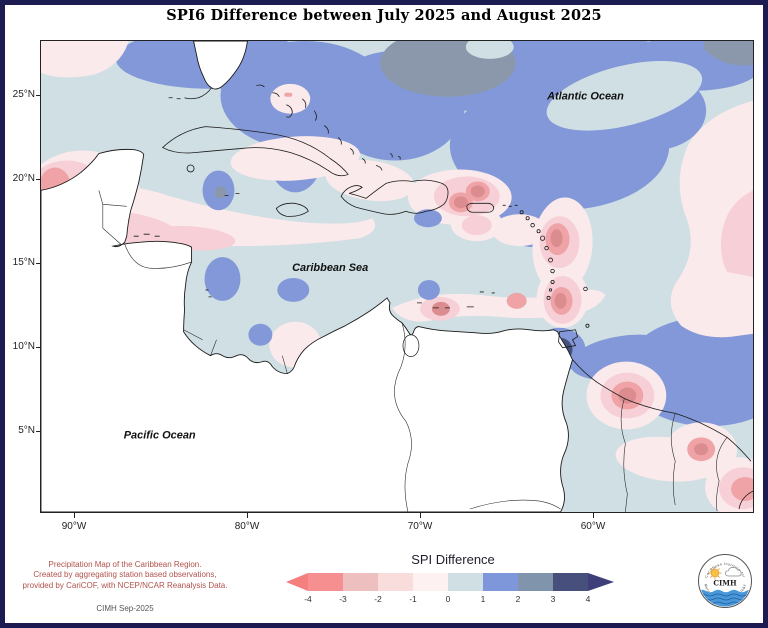  I want to click on legend-right-arrow-icon, so click(601, 582).